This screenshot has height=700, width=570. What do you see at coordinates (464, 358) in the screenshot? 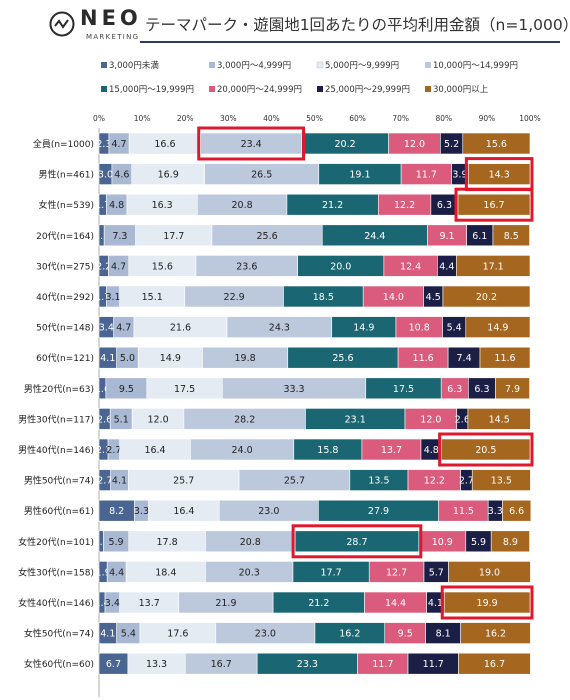
I see `data-label: 7.4` at bounding box center [464, 358].